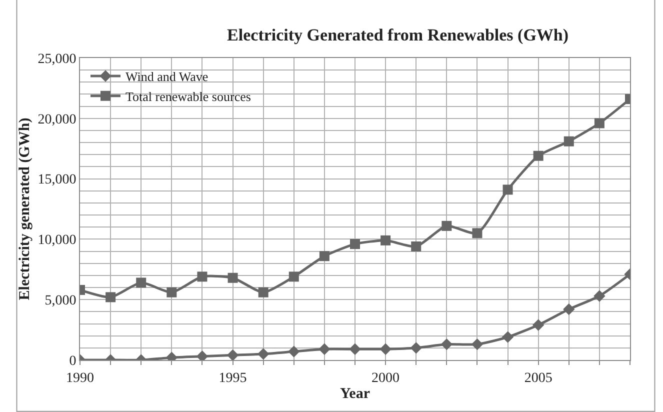 The image size is (663, 412). Describe the element at coordinates (232, 378) in the screenshot. I see `x-tick-label: 1995` at that location.